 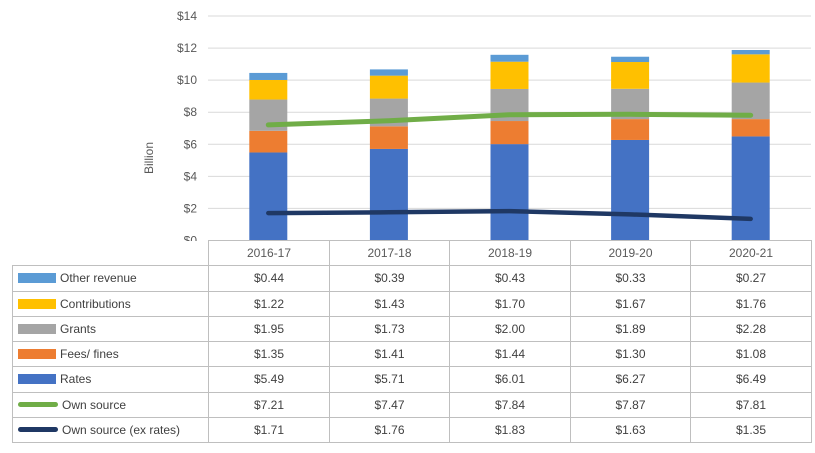 I want to click on table-row-other-revenue: Other revenue $0.44 $0.39 $0.43 $0.33 $0.27, so click(x=412, y=278).